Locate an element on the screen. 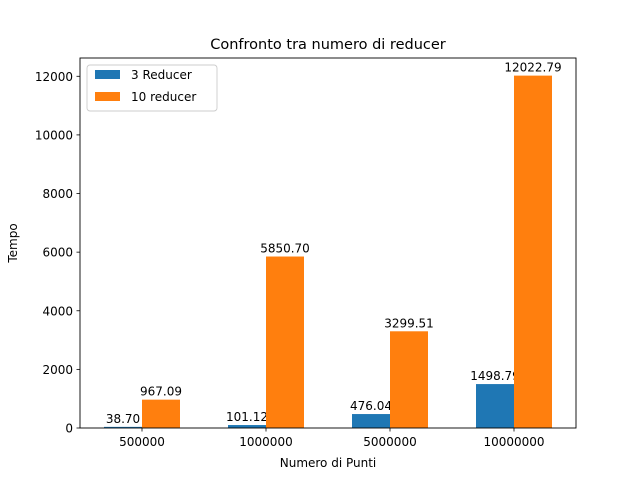 The image size is (640, 484). legend-swatch-10-reducer is located at coordinates (107, 96).